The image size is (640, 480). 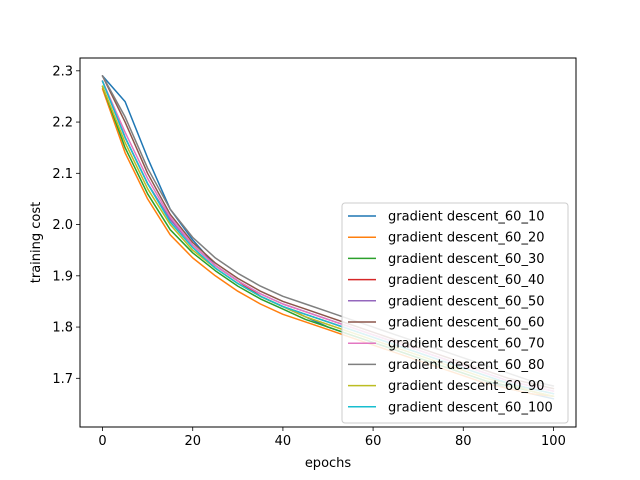 I want to click on legend-label: gradient descent_60_50, so click(x=466, y=301).